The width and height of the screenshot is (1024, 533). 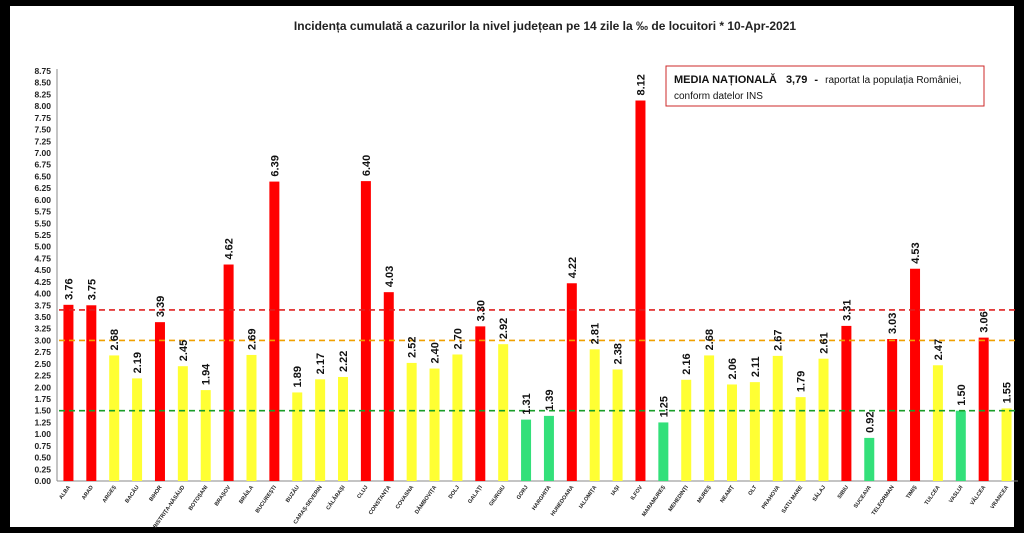 I want to click on data-label: 4.62, so click(x=230, y=248).